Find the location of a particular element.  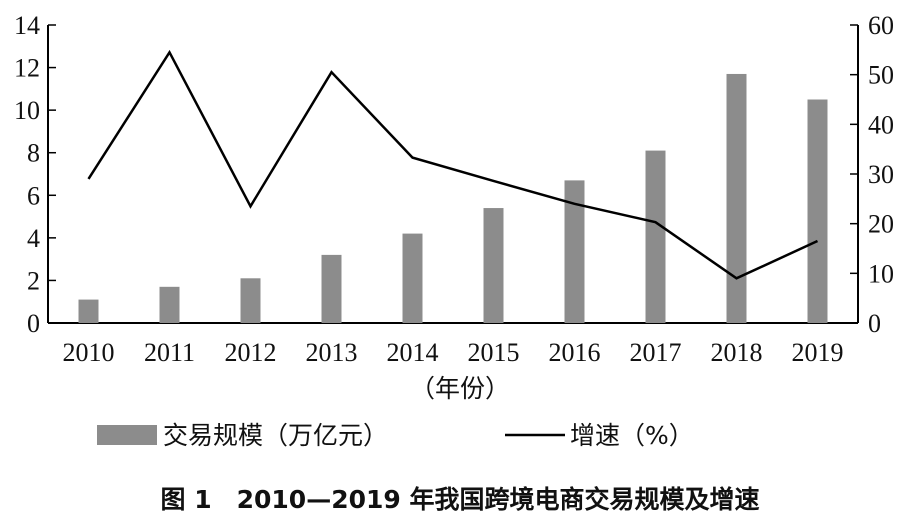

x-tick-label: 2010 is located at coordinates (89, 352).